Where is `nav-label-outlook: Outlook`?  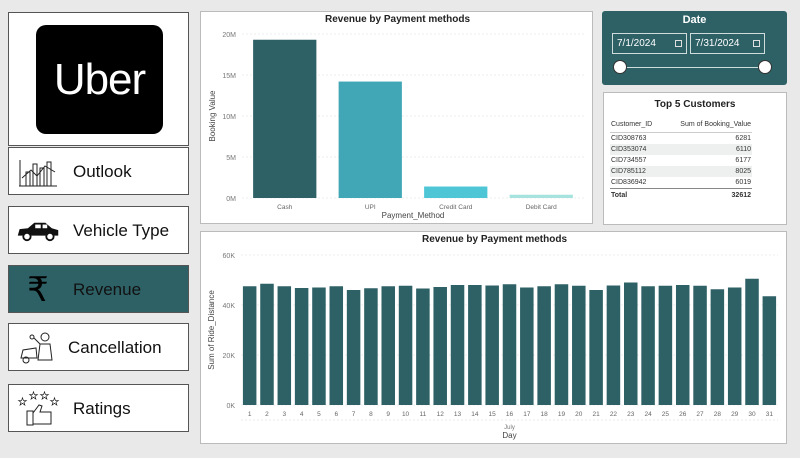
nav-label-outlook: Outlook is located at coordinates (102, 171).